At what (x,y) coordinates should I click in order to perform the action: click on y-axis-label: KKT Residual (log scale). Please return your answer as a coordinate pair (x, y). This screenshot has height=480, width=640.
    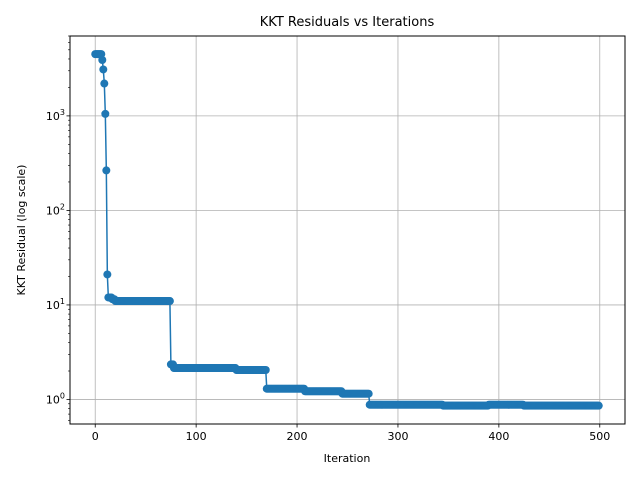
    Looking at the image, I should click on (21, 230).